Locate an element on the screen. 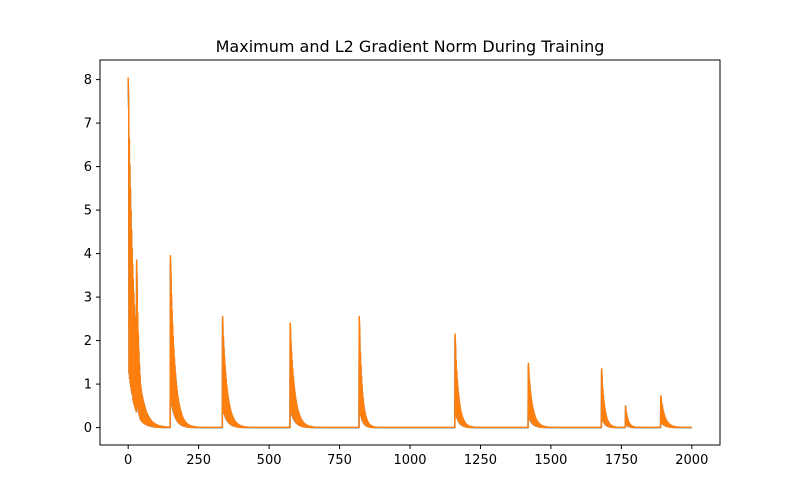 The image size is (800, 500). y-axis: 0 1 2 3 4 5 6 7 8 is located at coordinates (92, 254).